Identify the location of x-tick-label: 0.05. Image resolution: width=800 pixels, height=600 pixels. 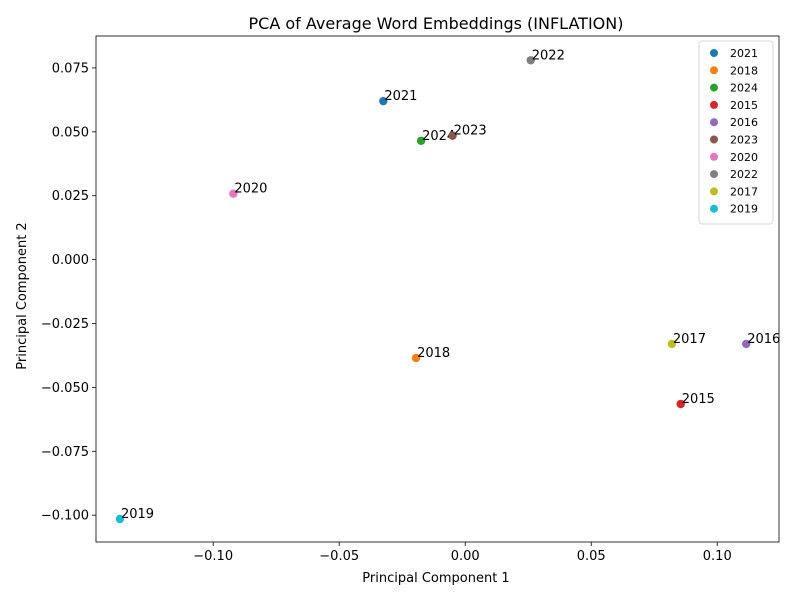
(591, 556).